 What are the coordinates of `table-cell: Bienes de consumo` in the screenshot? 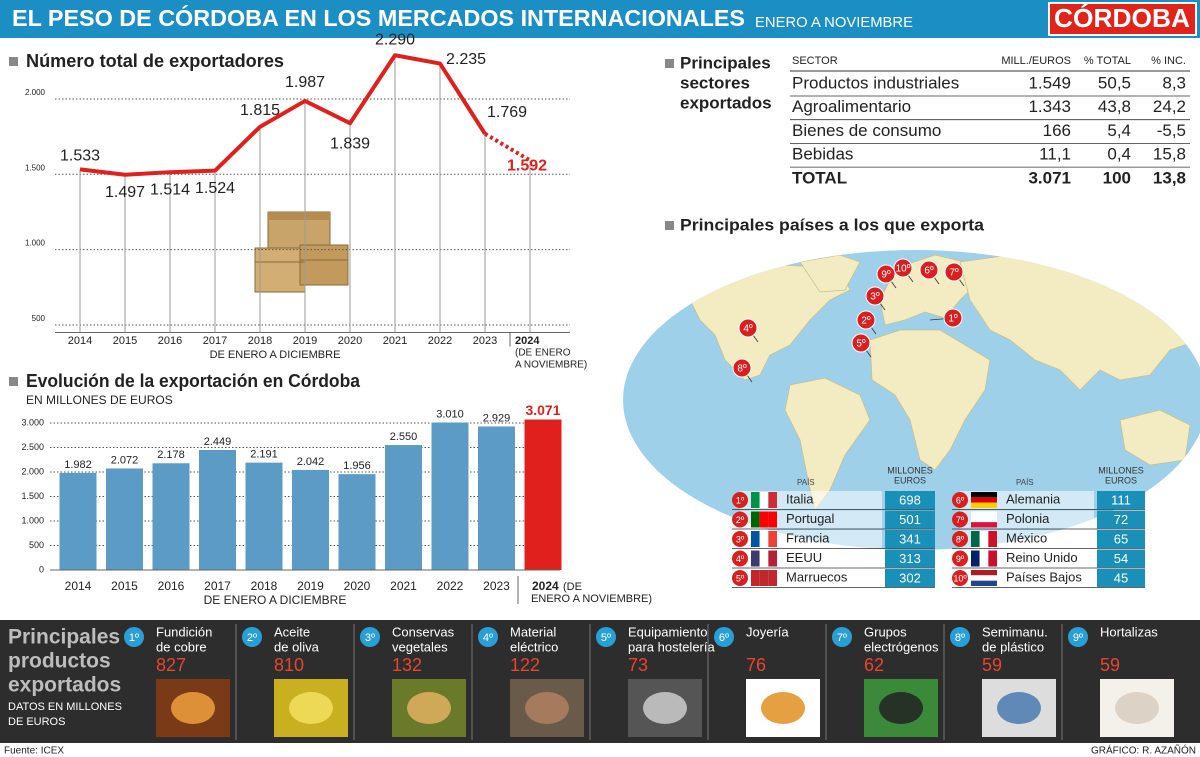 It's located at (866, 130).